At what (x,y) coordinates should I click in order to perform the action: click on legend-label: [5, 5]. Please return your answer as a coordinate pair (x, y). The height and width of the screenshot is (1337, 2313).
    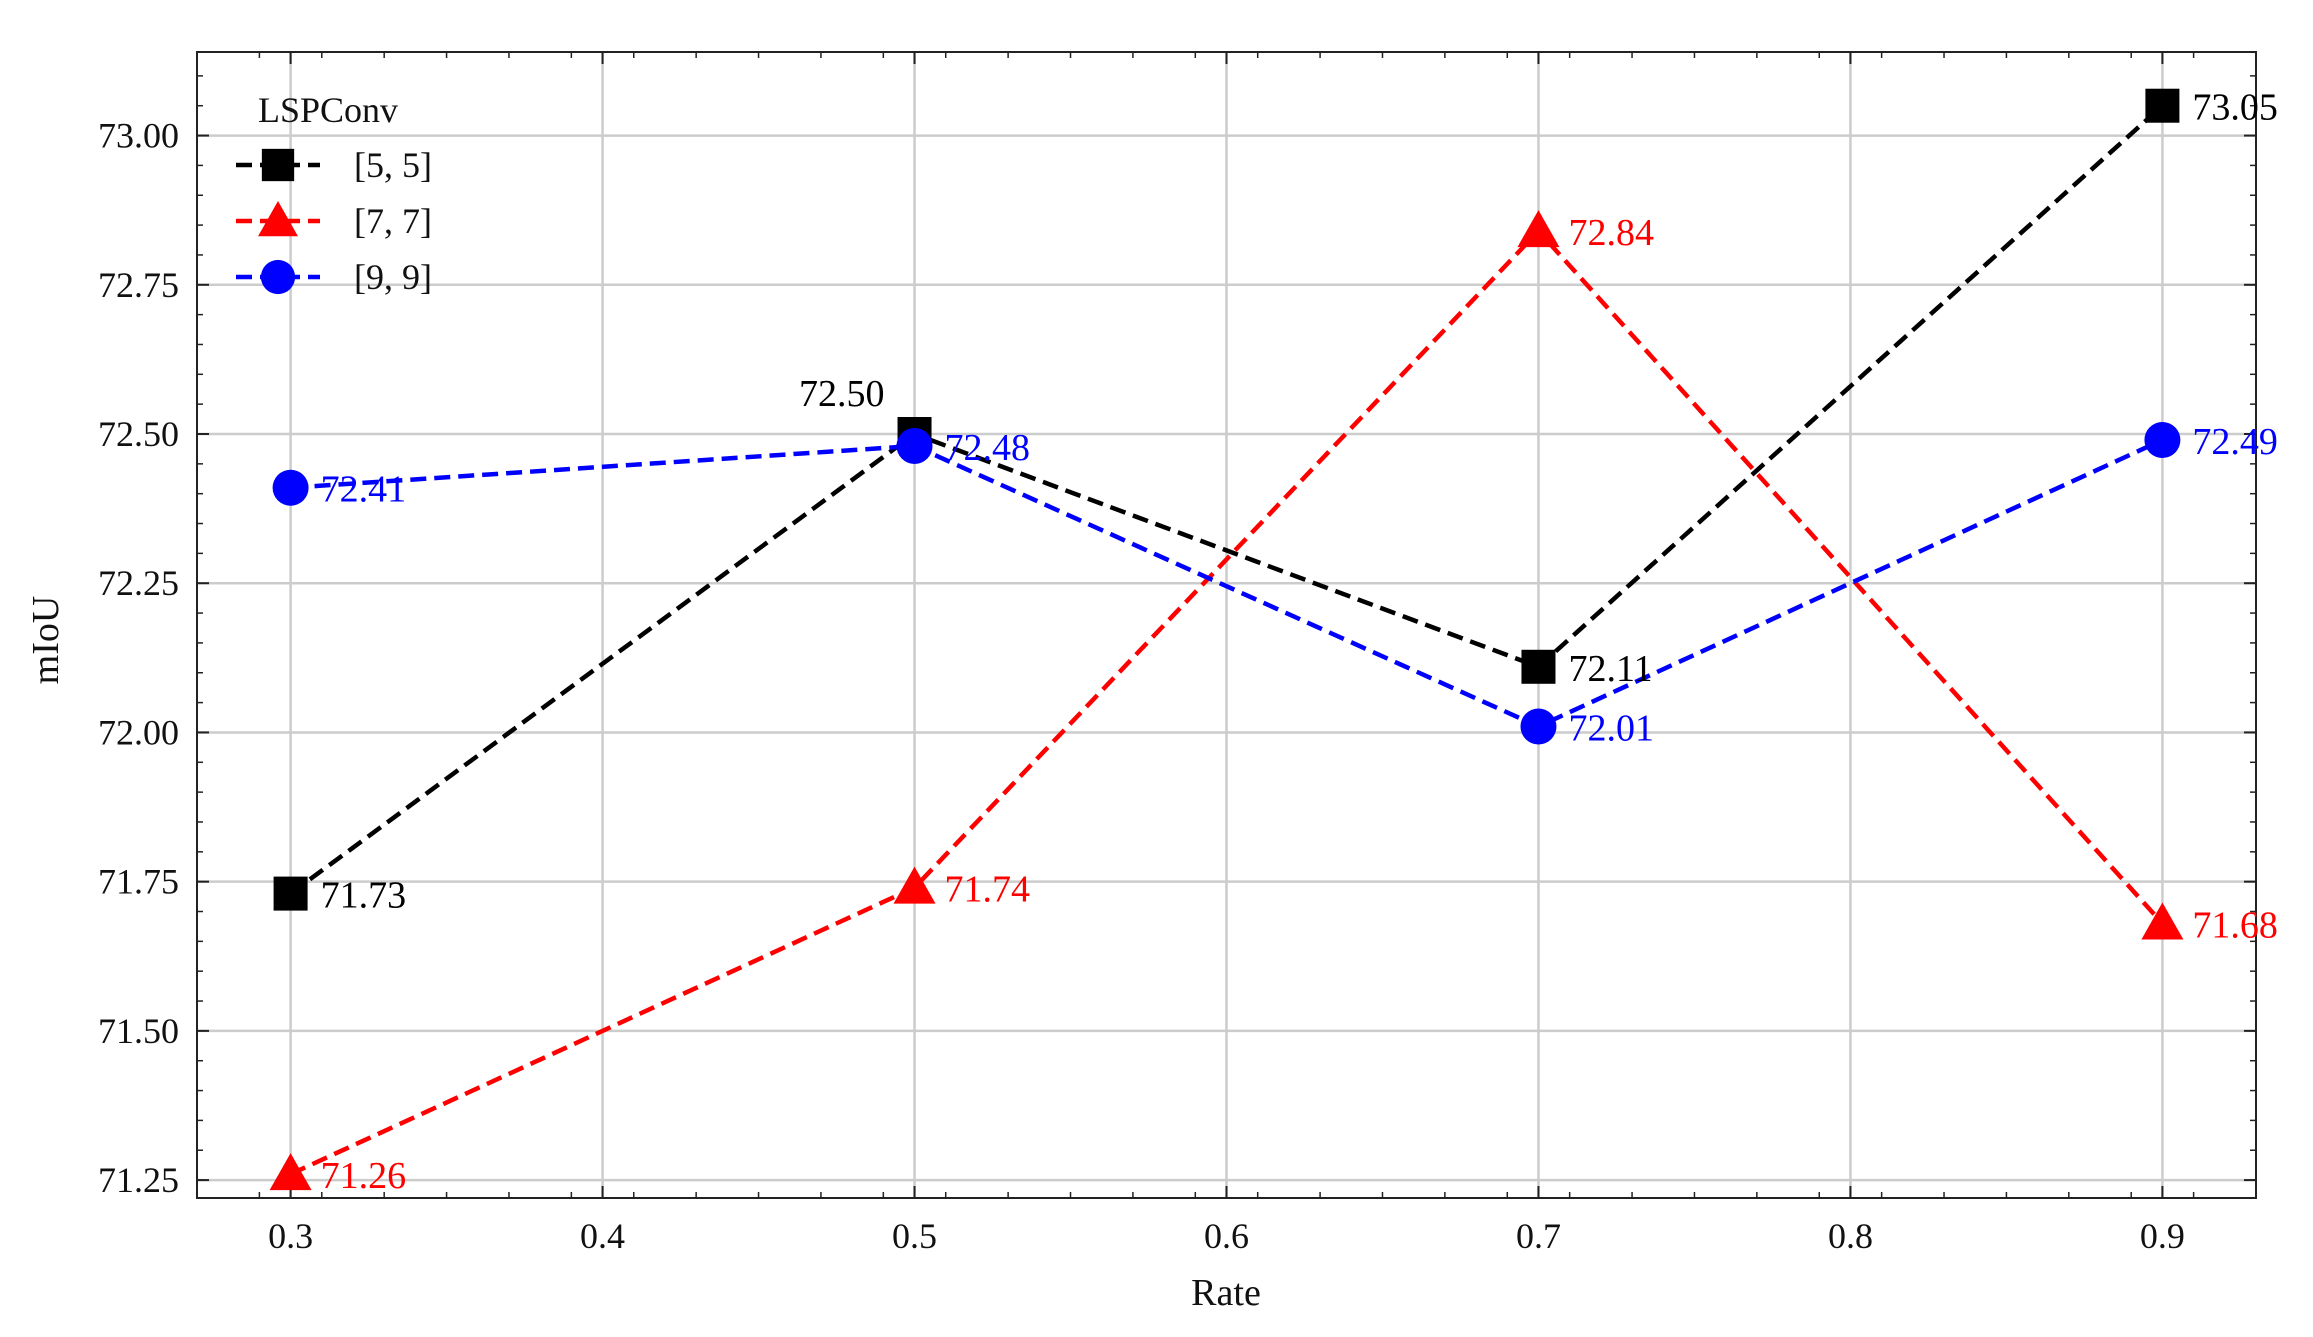
    Looking at the image, I should click on (393, 165).